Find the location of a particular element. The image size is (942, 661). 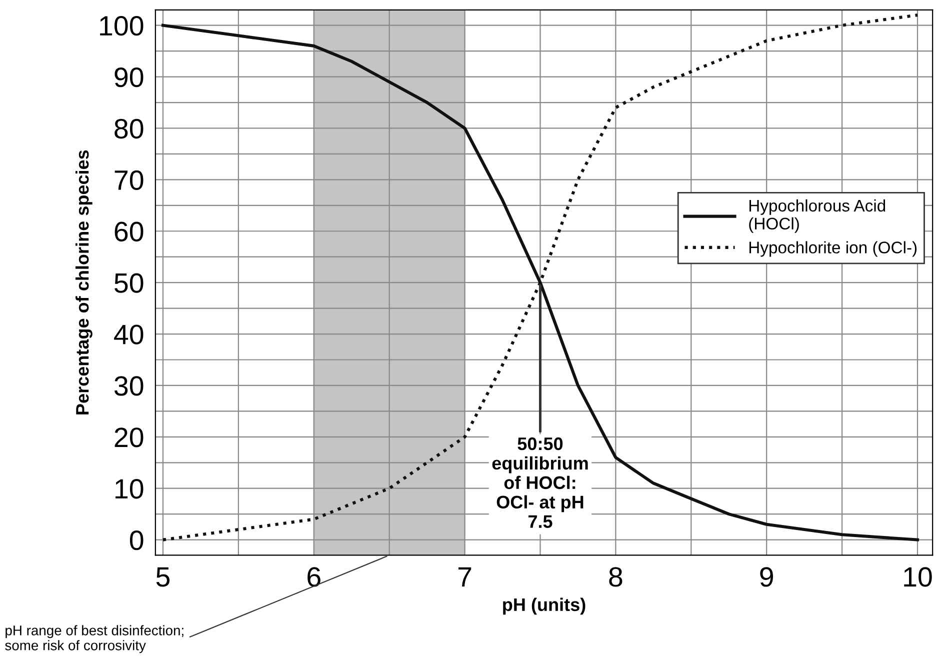

y-tick-label: 0 is located at coordinates (137, 540).